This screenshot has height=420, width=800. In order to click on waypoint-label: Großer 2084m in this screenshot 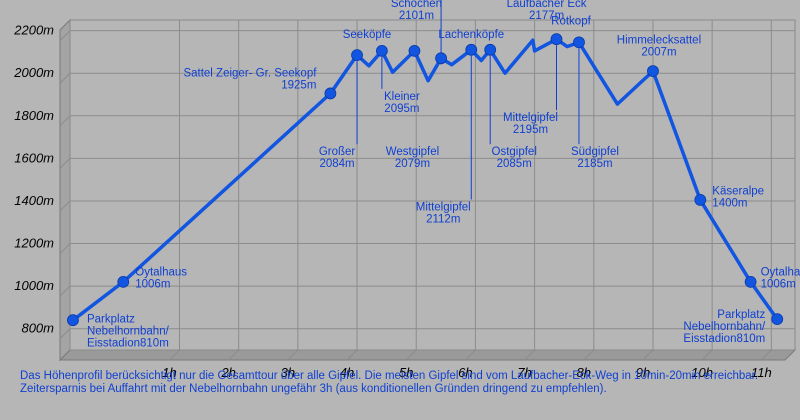, I will do `click(337, 158)`.